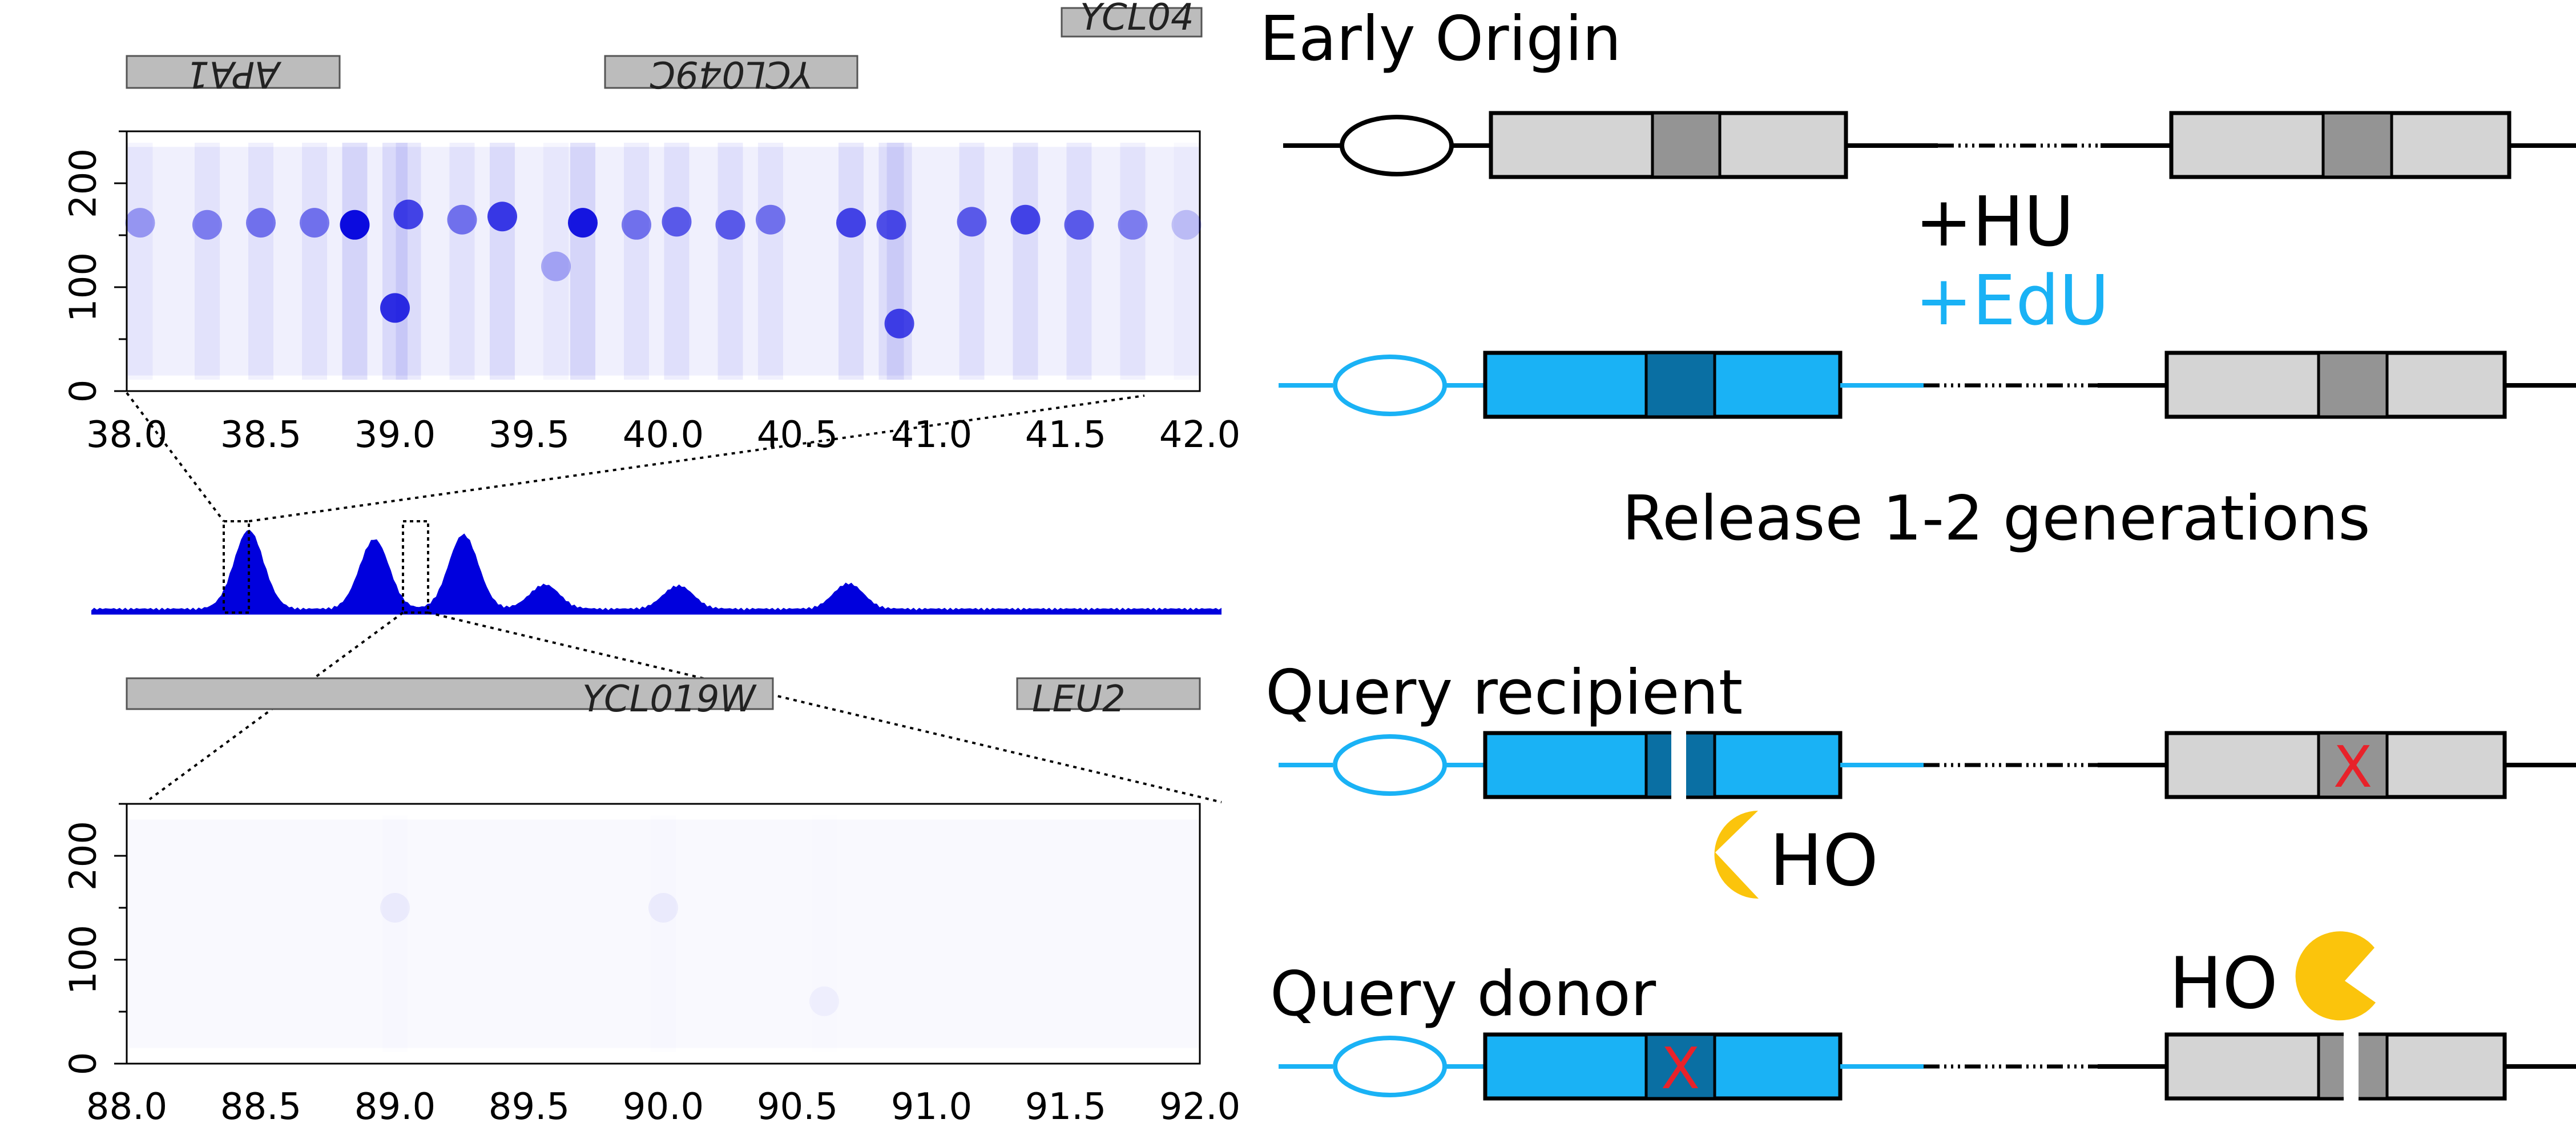 The image size is (2576, 1127). What do you see at coordinates (530, 1106) in the screenshot?
I see `x-tick-label: 89.5` at bounding box center [530, 1106].